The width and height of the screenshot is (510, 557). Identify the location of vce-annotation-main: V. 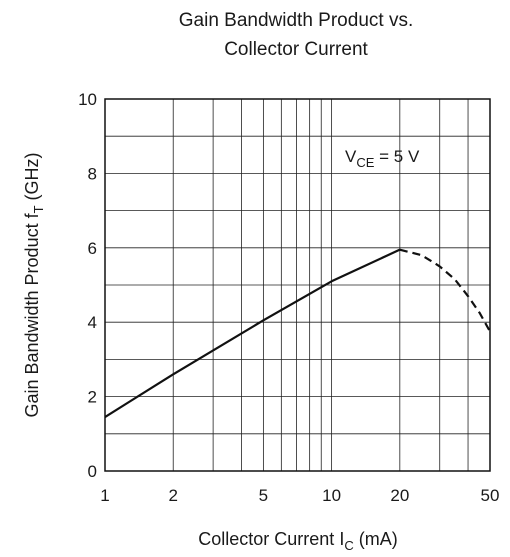
(351, 156).